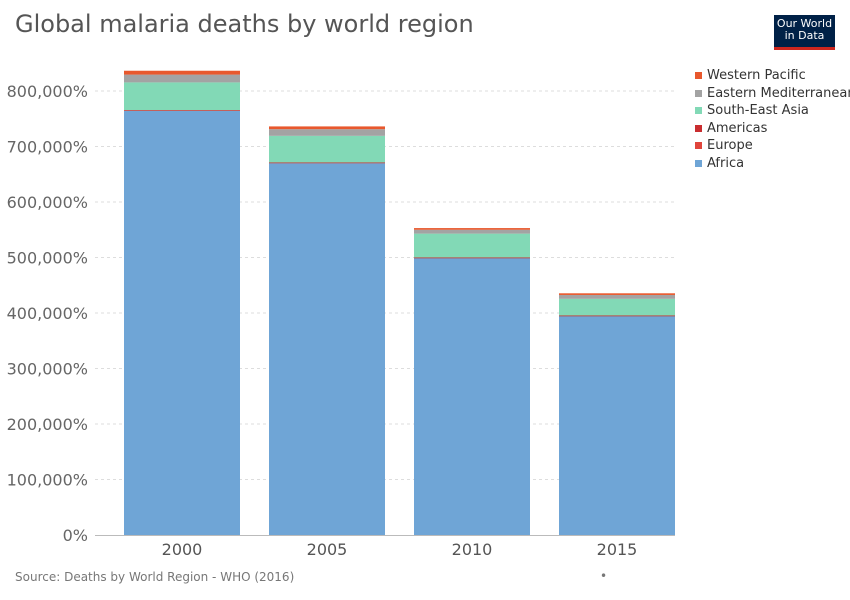 The height and width of the screenshot is (600, 850). Describe the element at coordinates (617, 425) in the screenshot. I see `bar-segment-africa-2015` at that location.